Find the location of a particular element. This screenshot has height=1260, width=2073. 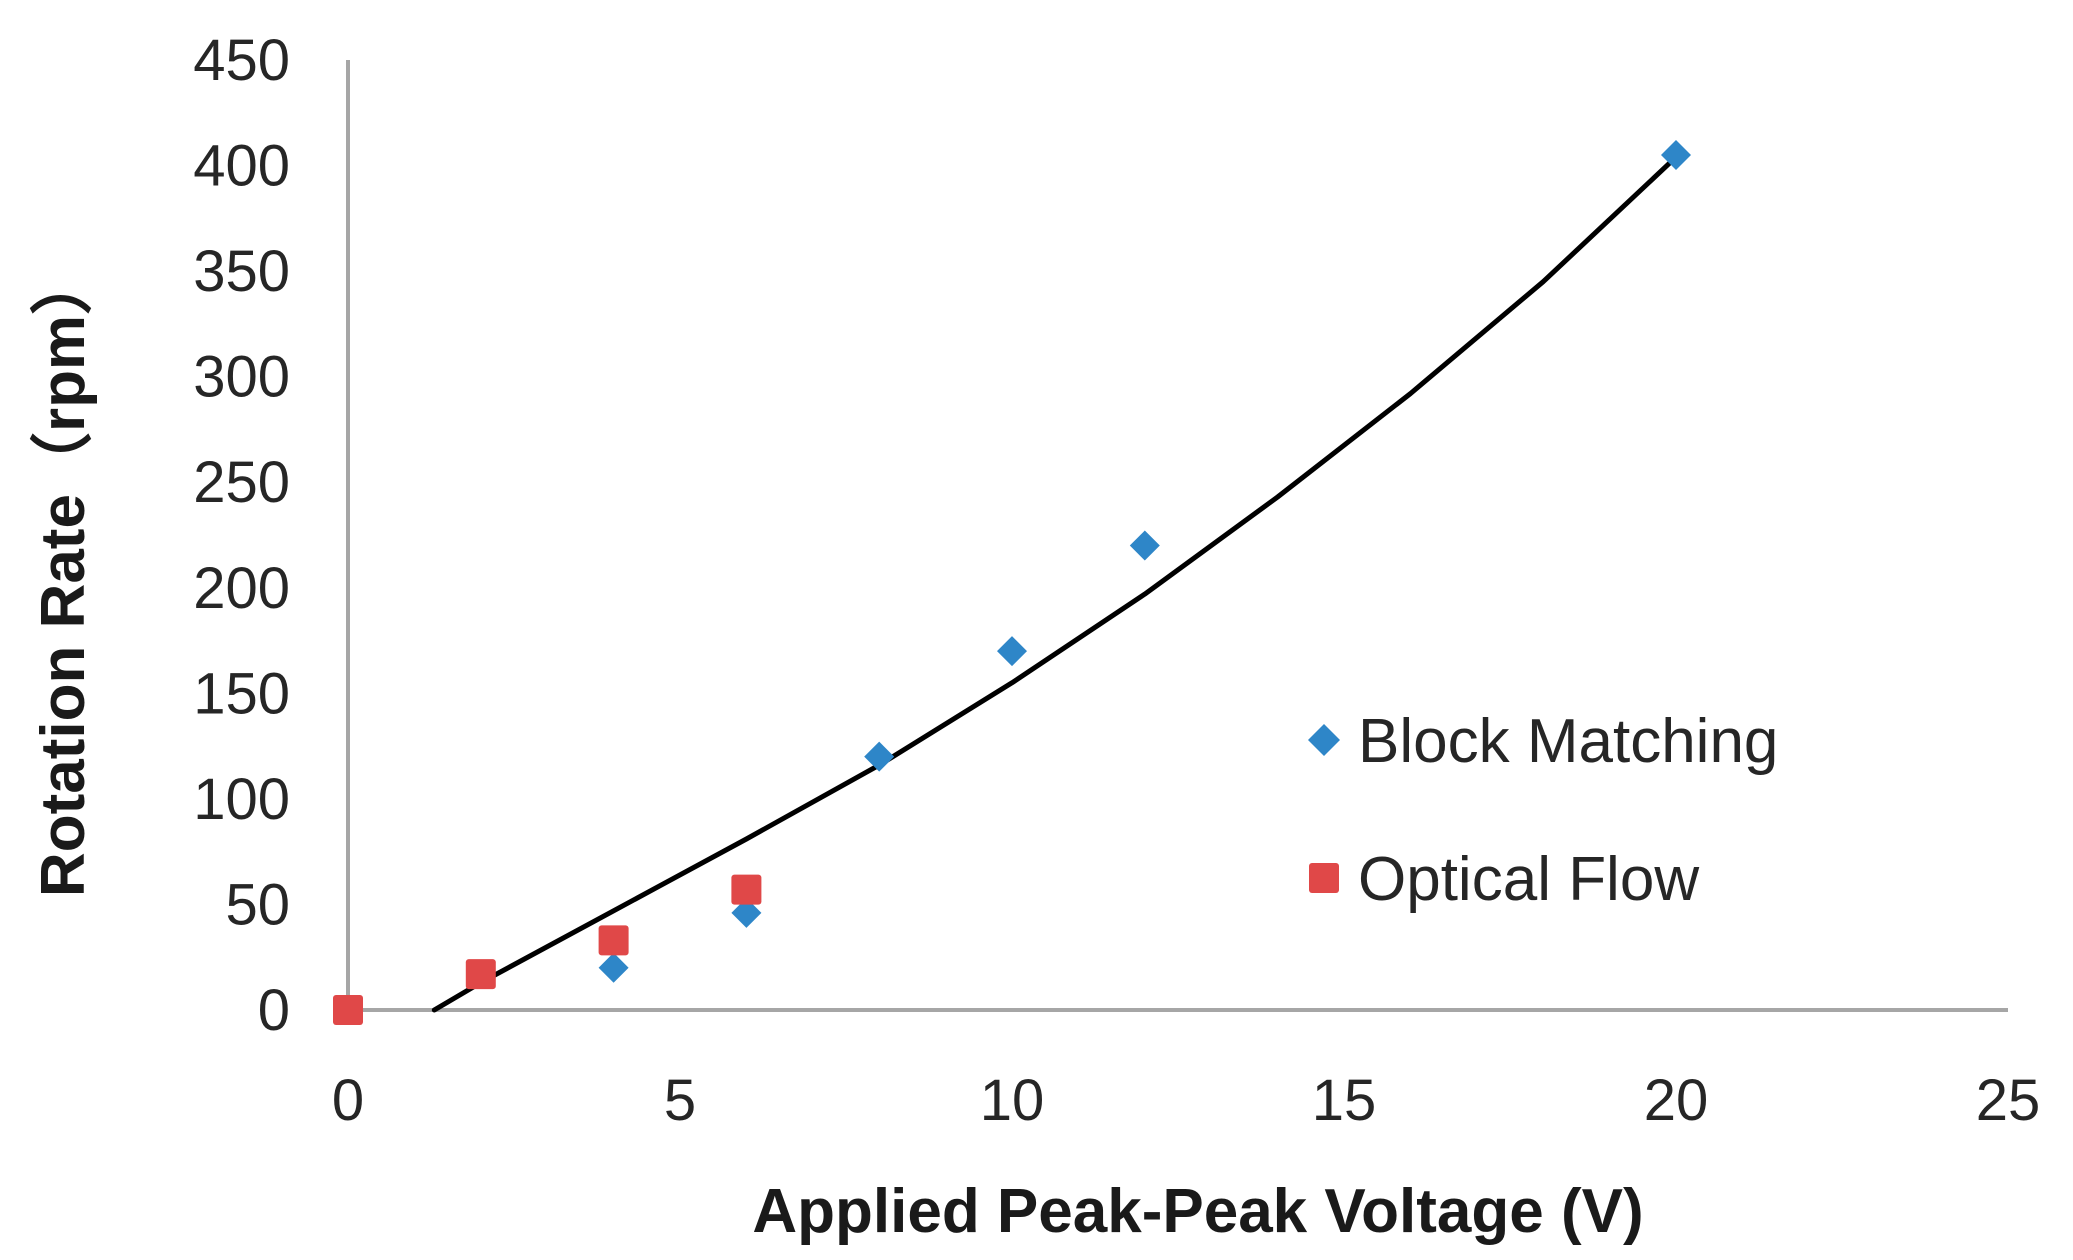

chart-legend: Block Matching Optical Flow is located at coordinates (1543, 810).